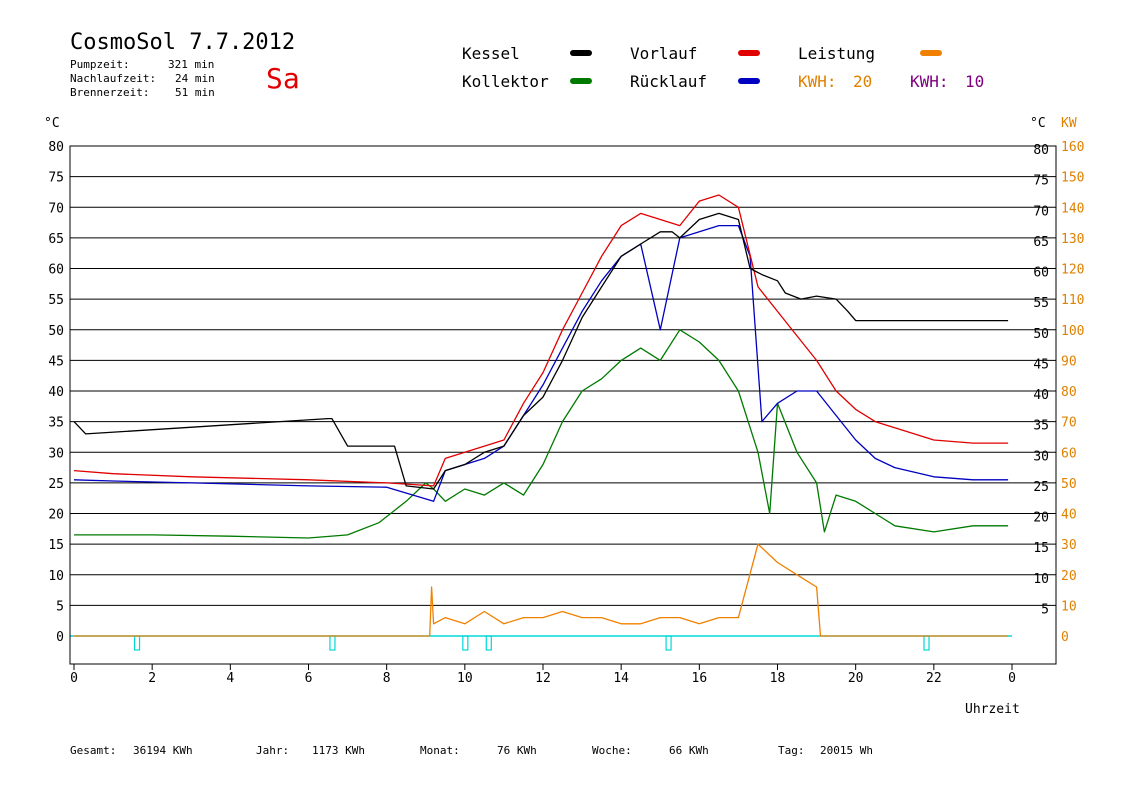 The image size is (1148, 812). Describe the element at coordinates (1069, 545) in the screenshot. I see `kw-tick: 30` at that location.